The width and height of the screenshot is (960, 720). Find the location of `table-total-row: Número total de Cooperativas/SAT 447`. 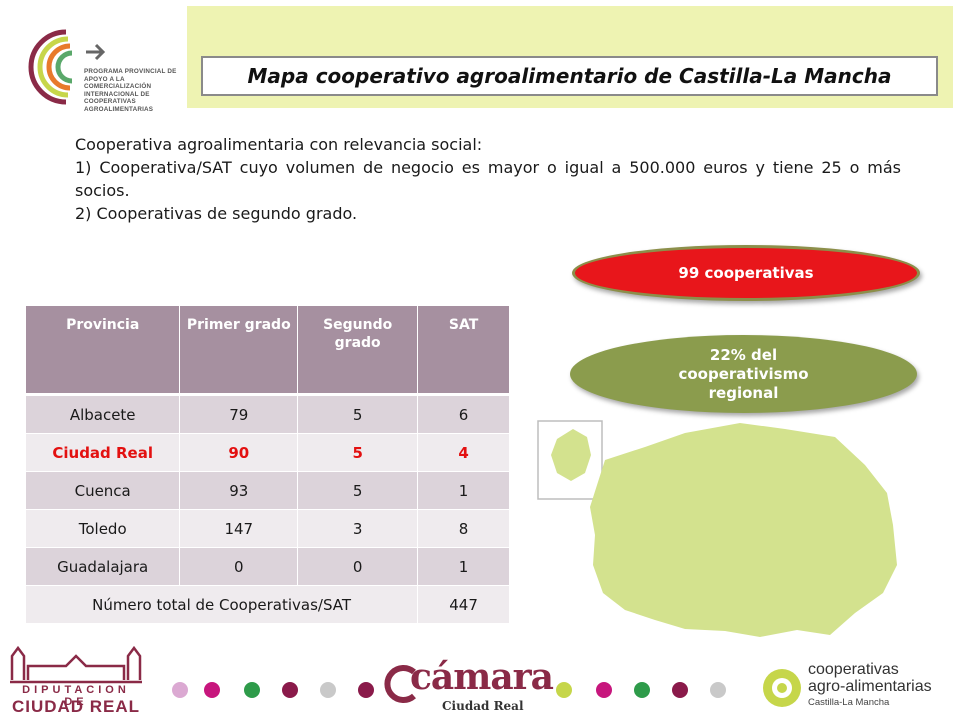

table-total-row: Número total de Cooperativas/SAT 447 is located at coordinates (268, 604).